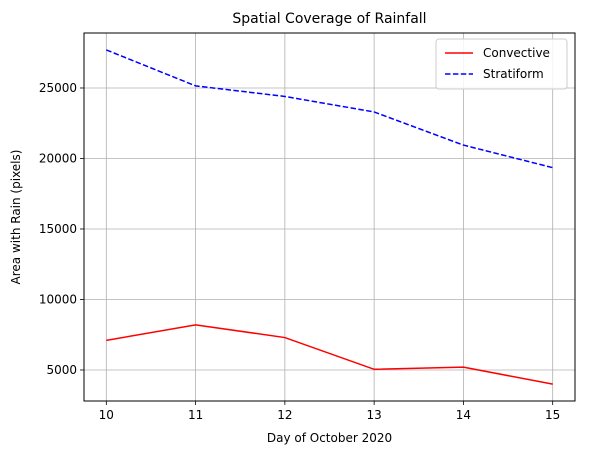 The width and height of the screenshot is (589, 455). What do you see at coordinates (58, 88) in the screenshot?
I see `y-tick-label: 25000` at bounding box center [58, 88].